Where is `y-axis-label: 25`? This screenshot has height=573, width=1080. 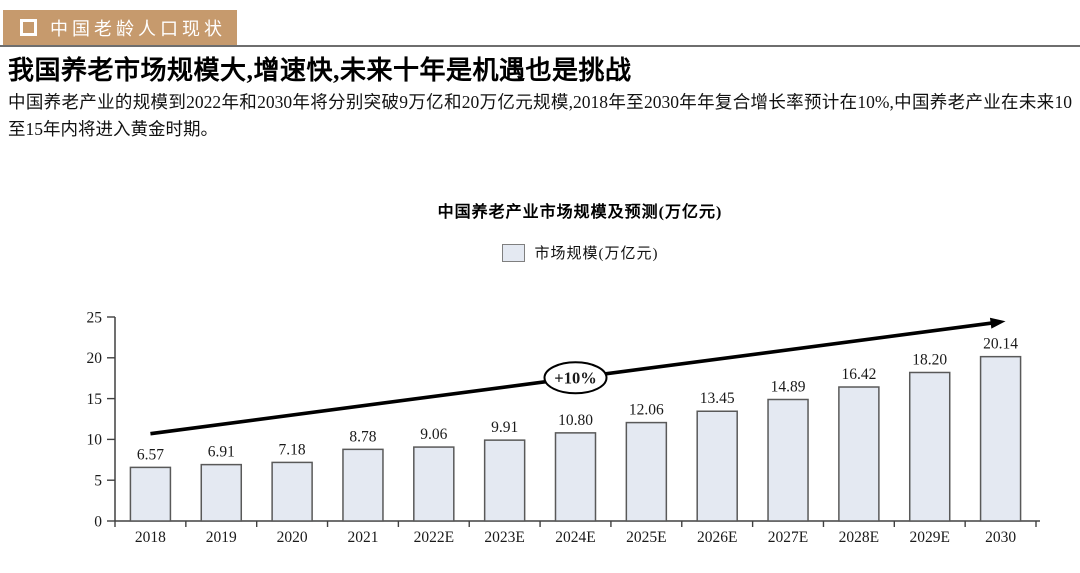 y-axis-label: 25 is located at coordinates (95, 317).